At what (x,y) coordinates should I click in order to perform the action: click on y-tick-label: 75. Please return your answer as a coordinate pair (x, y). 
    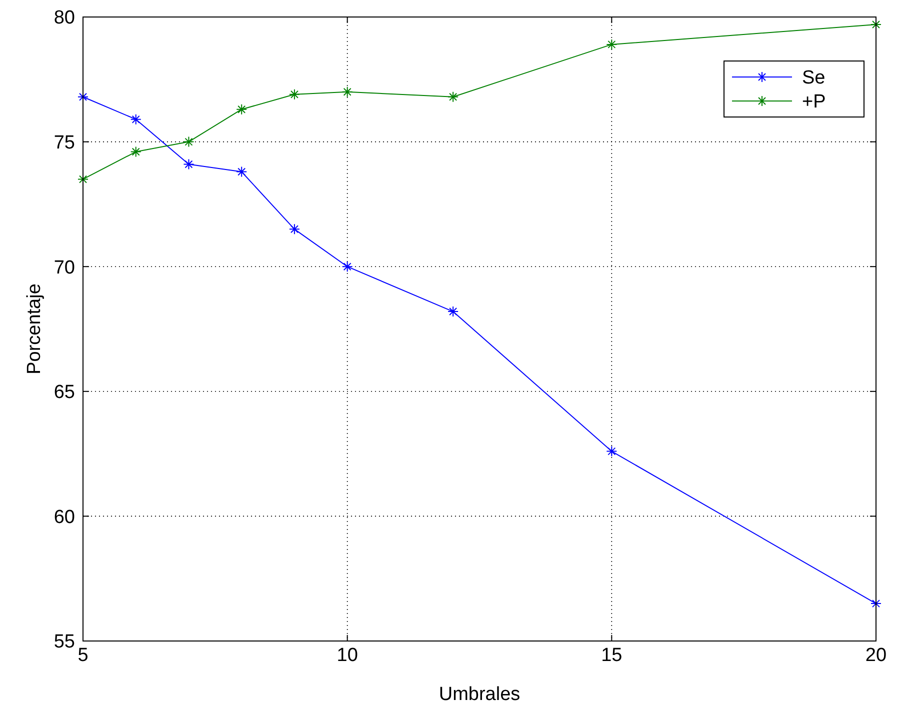
    Looking at the image, I should click on (64, 143).